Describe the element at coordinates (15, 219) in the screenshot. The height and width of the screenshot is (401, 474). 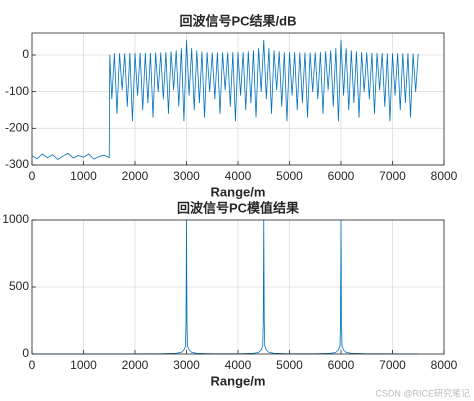
I see `y-tick-label: 1000` at that location.